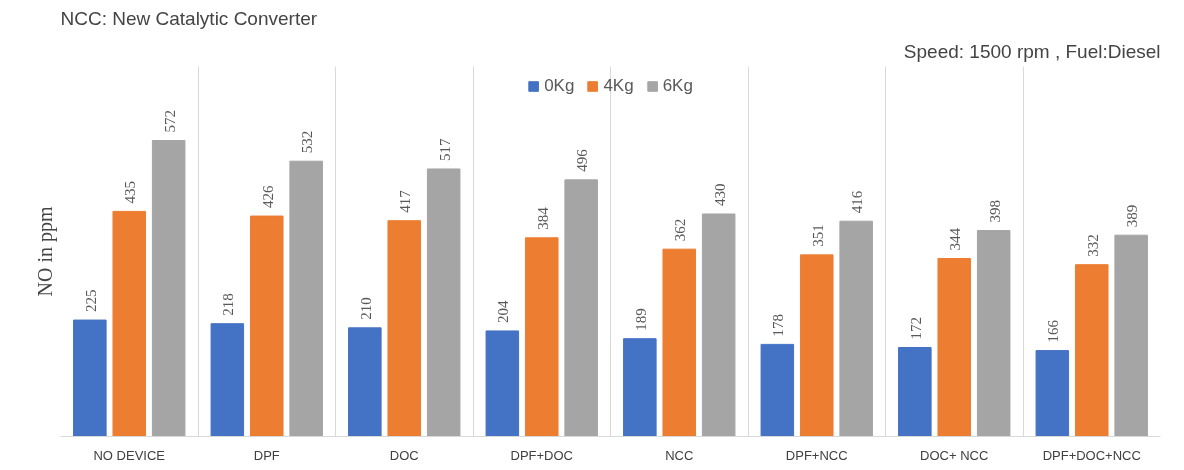  What do you see at coordinates (45, 251) in the screenshot?
I see `y-axis-title: NO in ppm` at bounding box center [45, 251].